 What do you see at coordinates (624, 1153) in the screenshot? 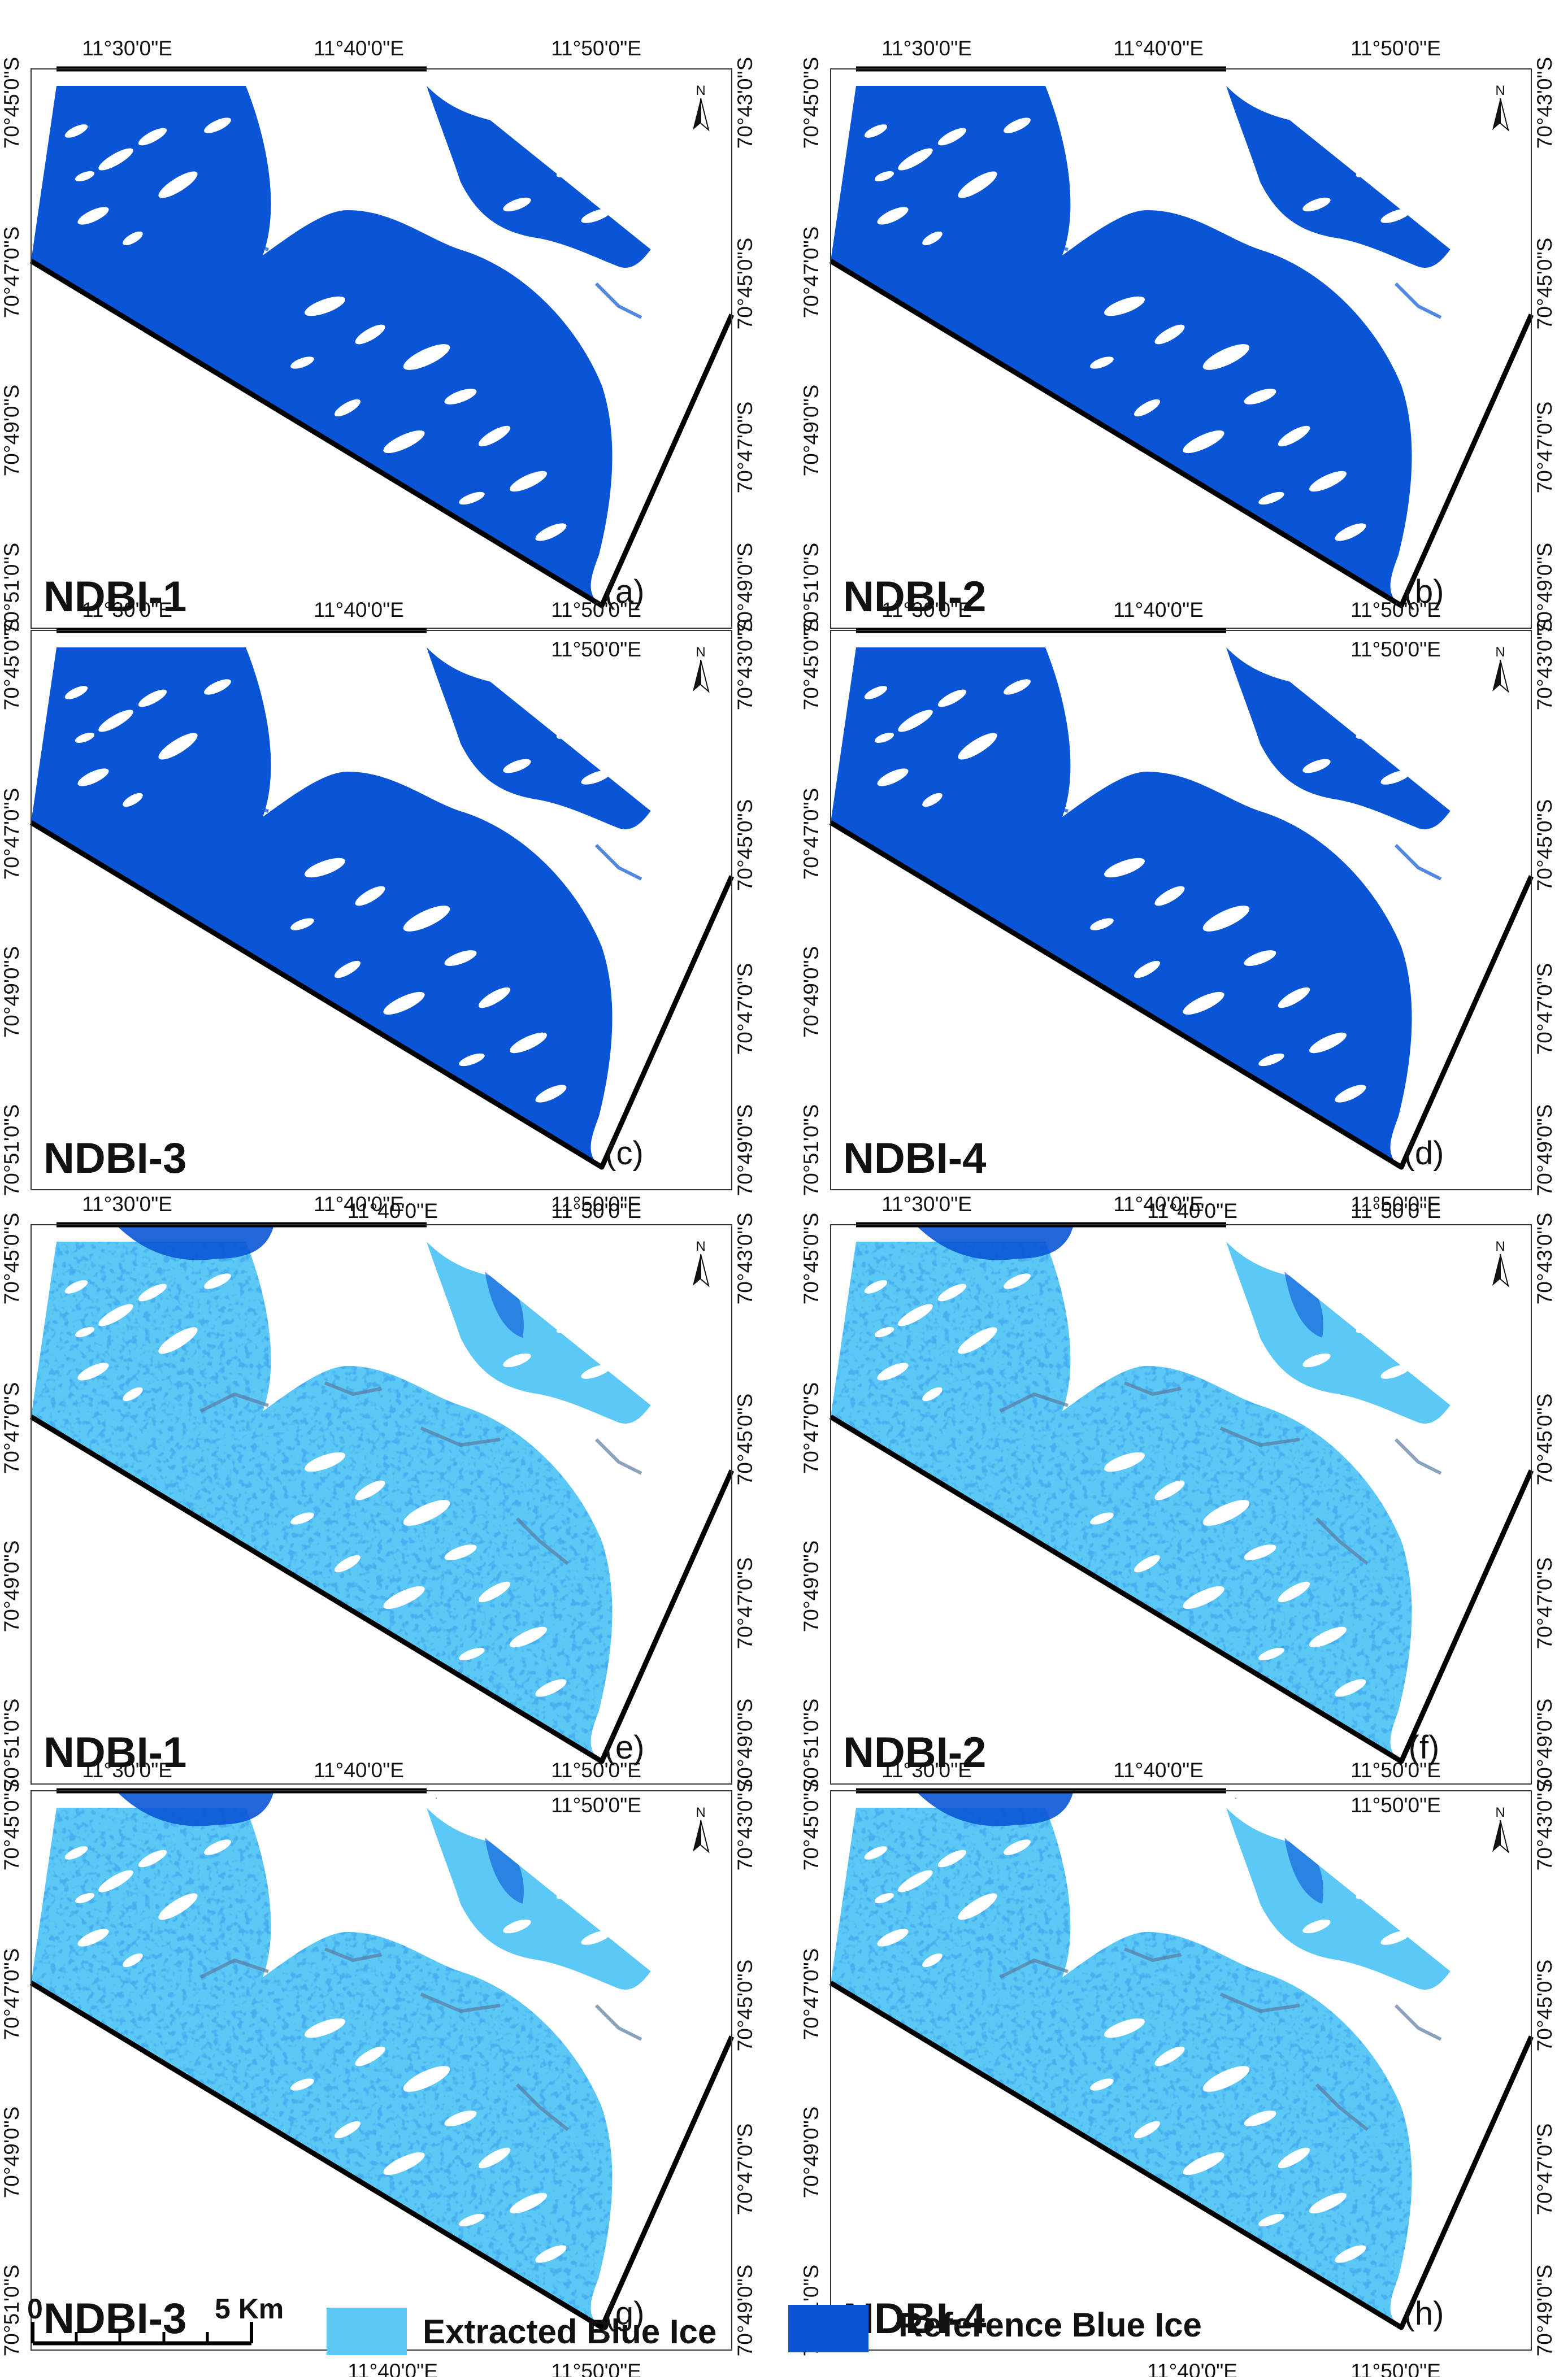
I see `panel-letter: (c)` at bounding box center [624, 1153].